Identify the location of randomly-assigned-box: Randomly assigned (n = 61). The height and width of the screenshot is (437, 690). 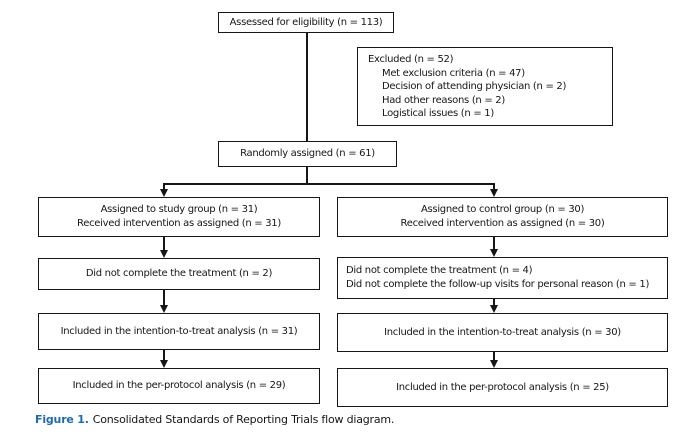
(307, 154).